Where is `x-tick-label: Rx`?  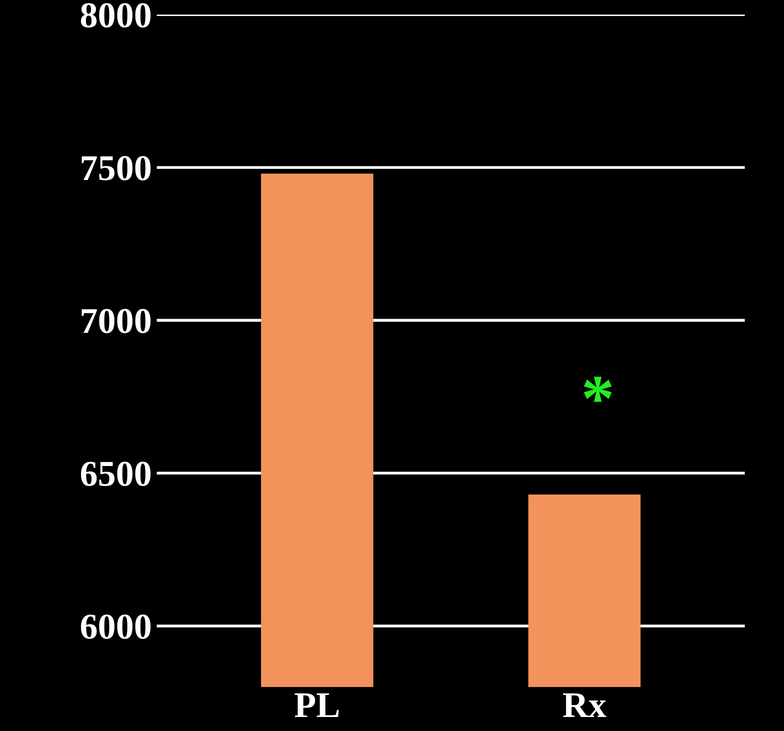 x-tick-label: Rx is located at coordinates (584, 705).